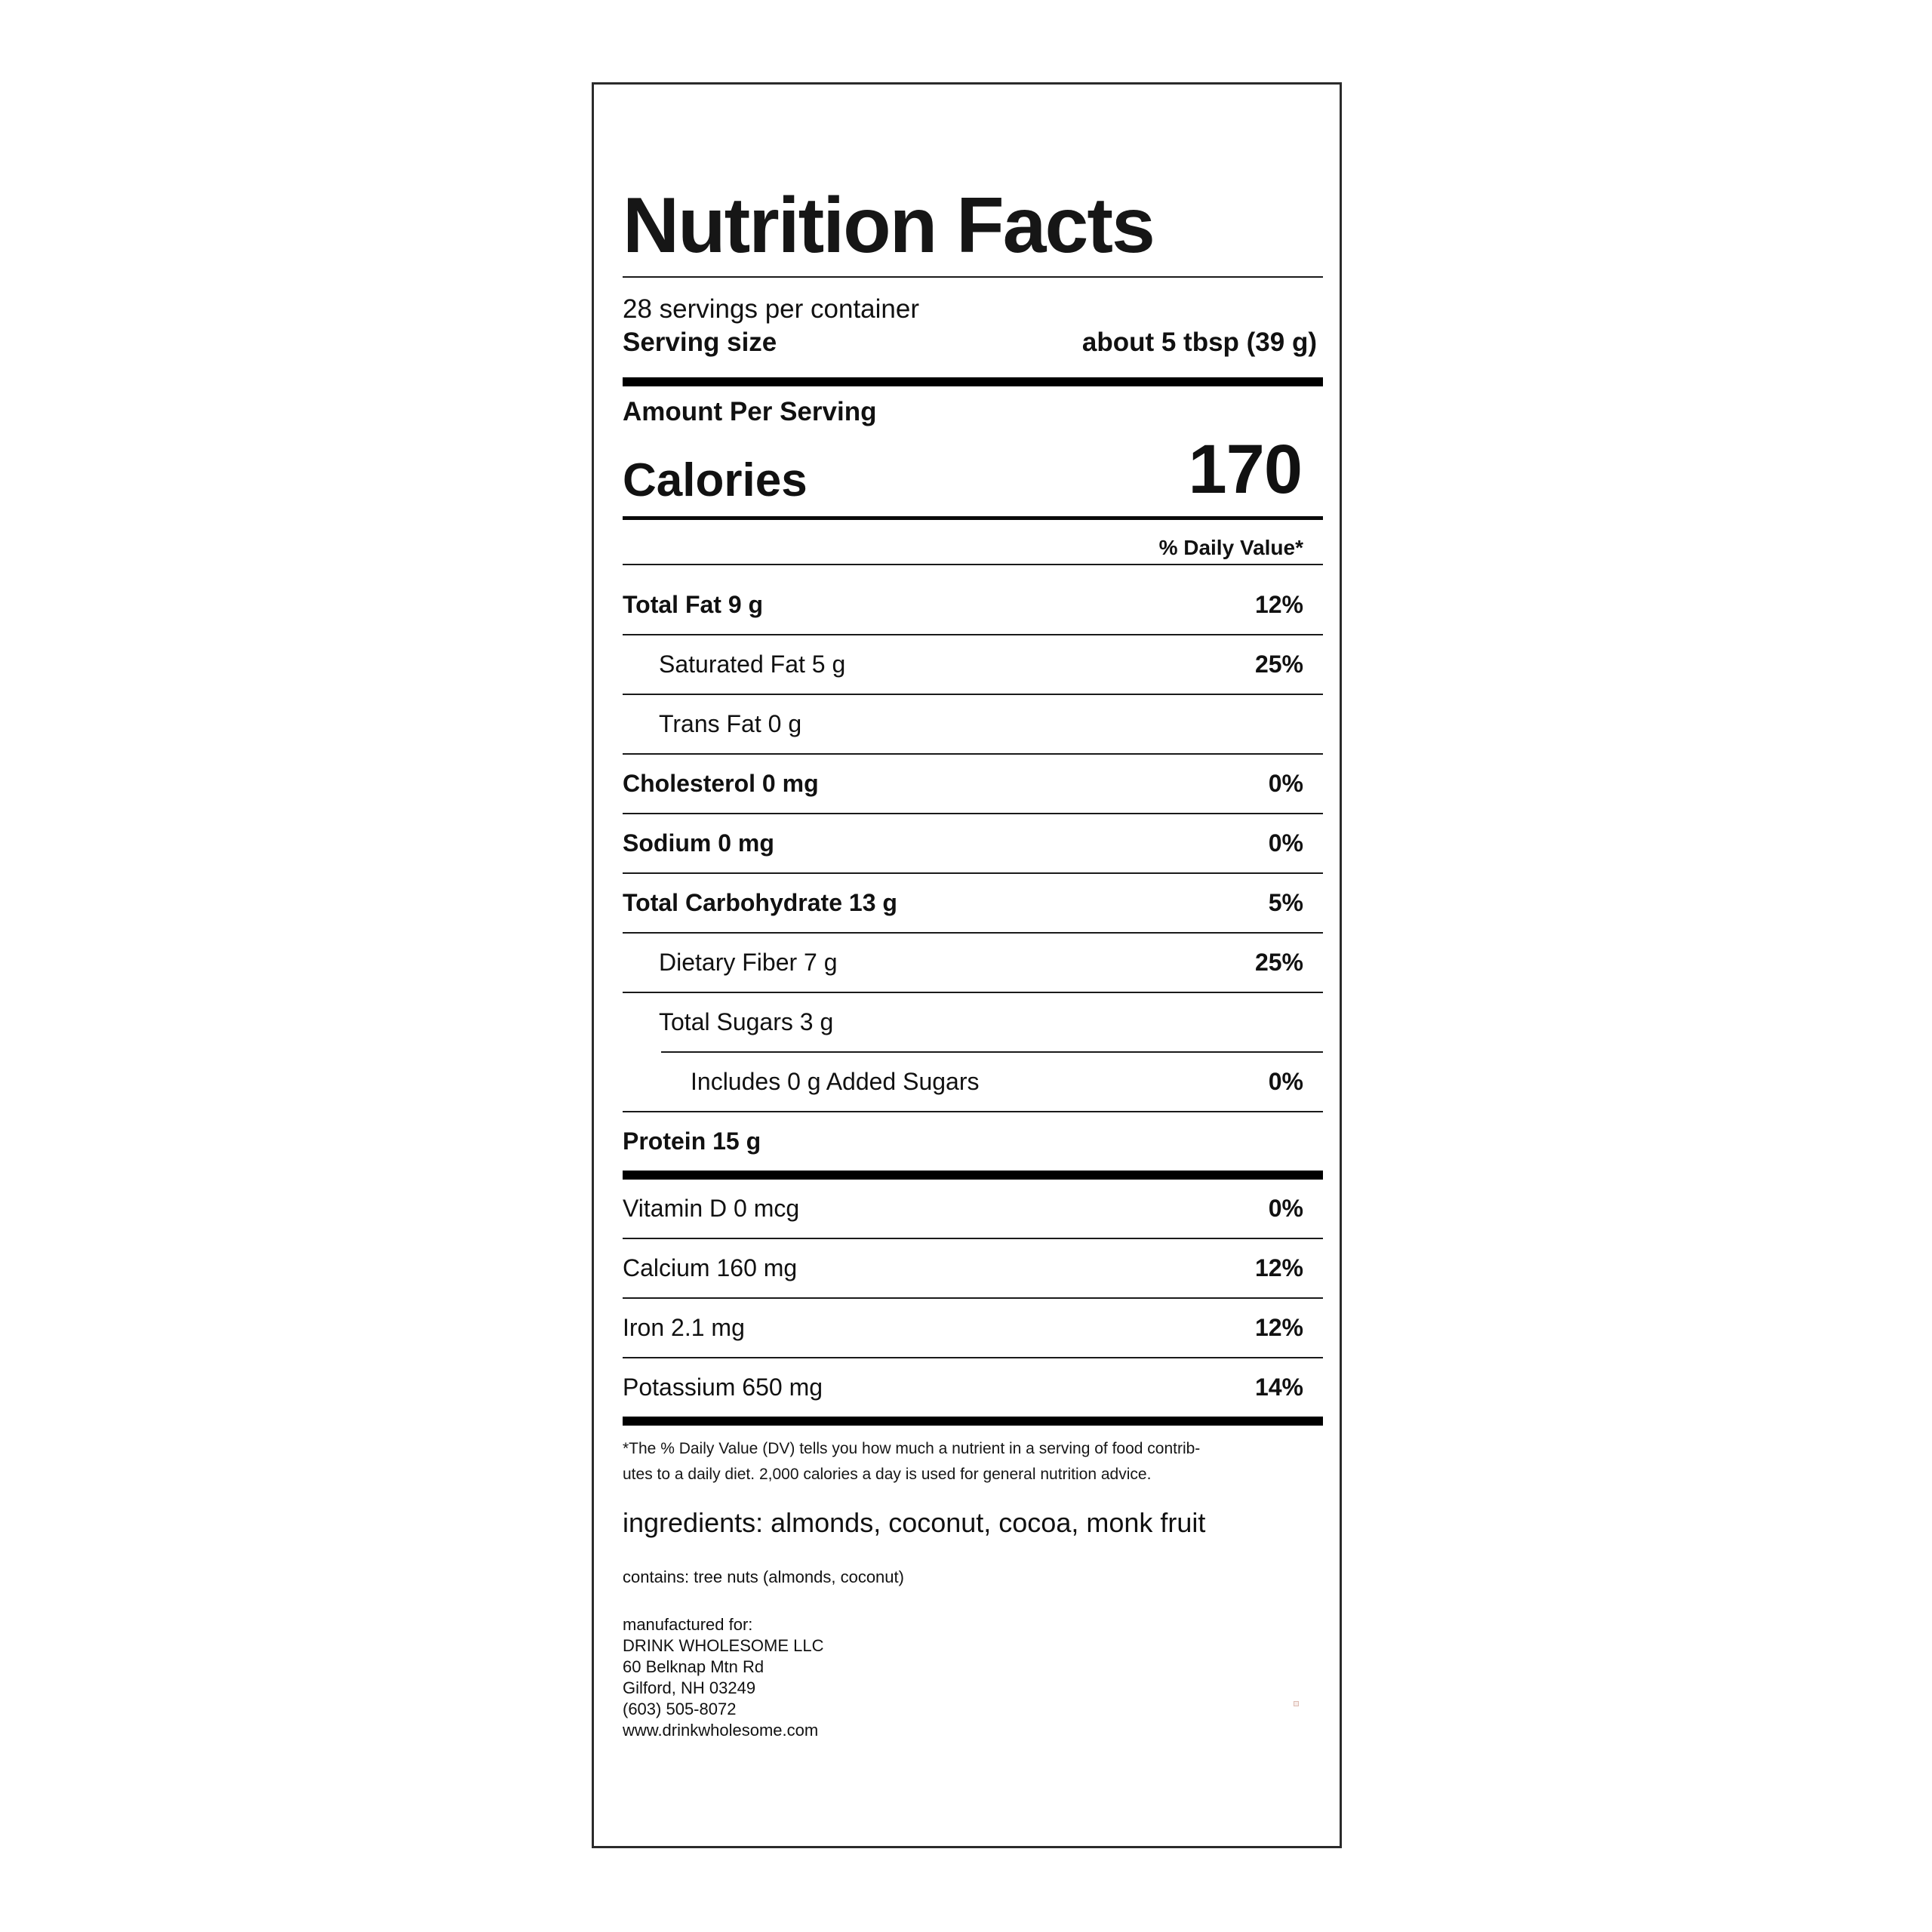  What do you see at coordinates (973, 342) in the screenshot?
I see `serving-size-row: Serving size about 5 tbsp (39 g)` at bounding box center [973, 342].